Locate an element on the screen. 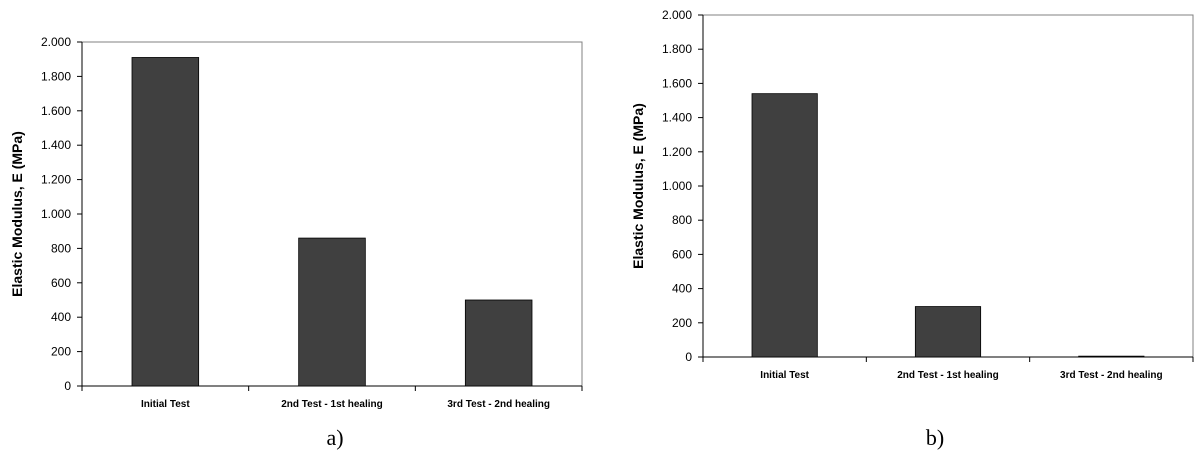 The image size is (1196, 470). panel-caption: a) is located at coordinates (334, 437).